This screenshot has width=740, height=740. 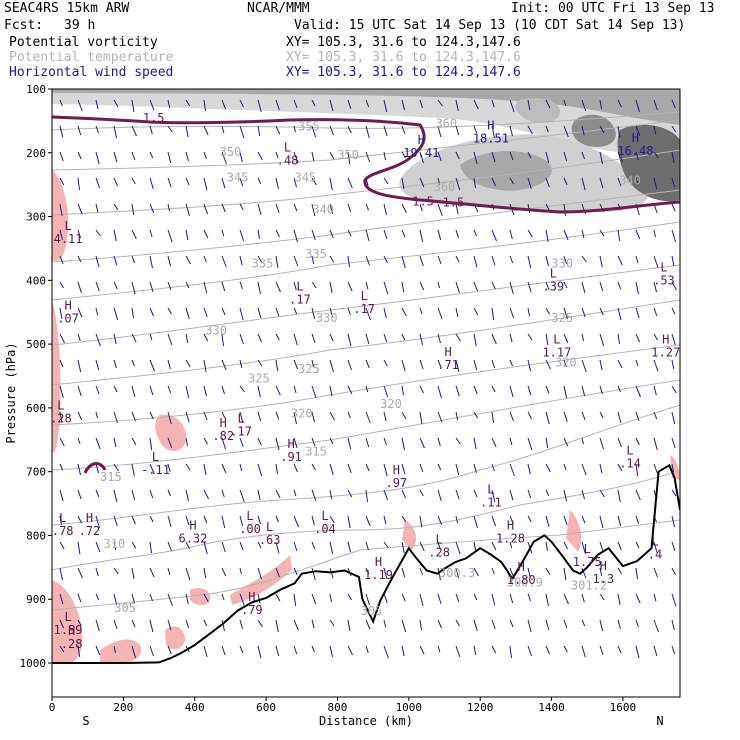 What do you see at coordinates (90, 531) in the screenshot?
I see `wind-extremum-value-22: .72` at bounding box center [90, 531].